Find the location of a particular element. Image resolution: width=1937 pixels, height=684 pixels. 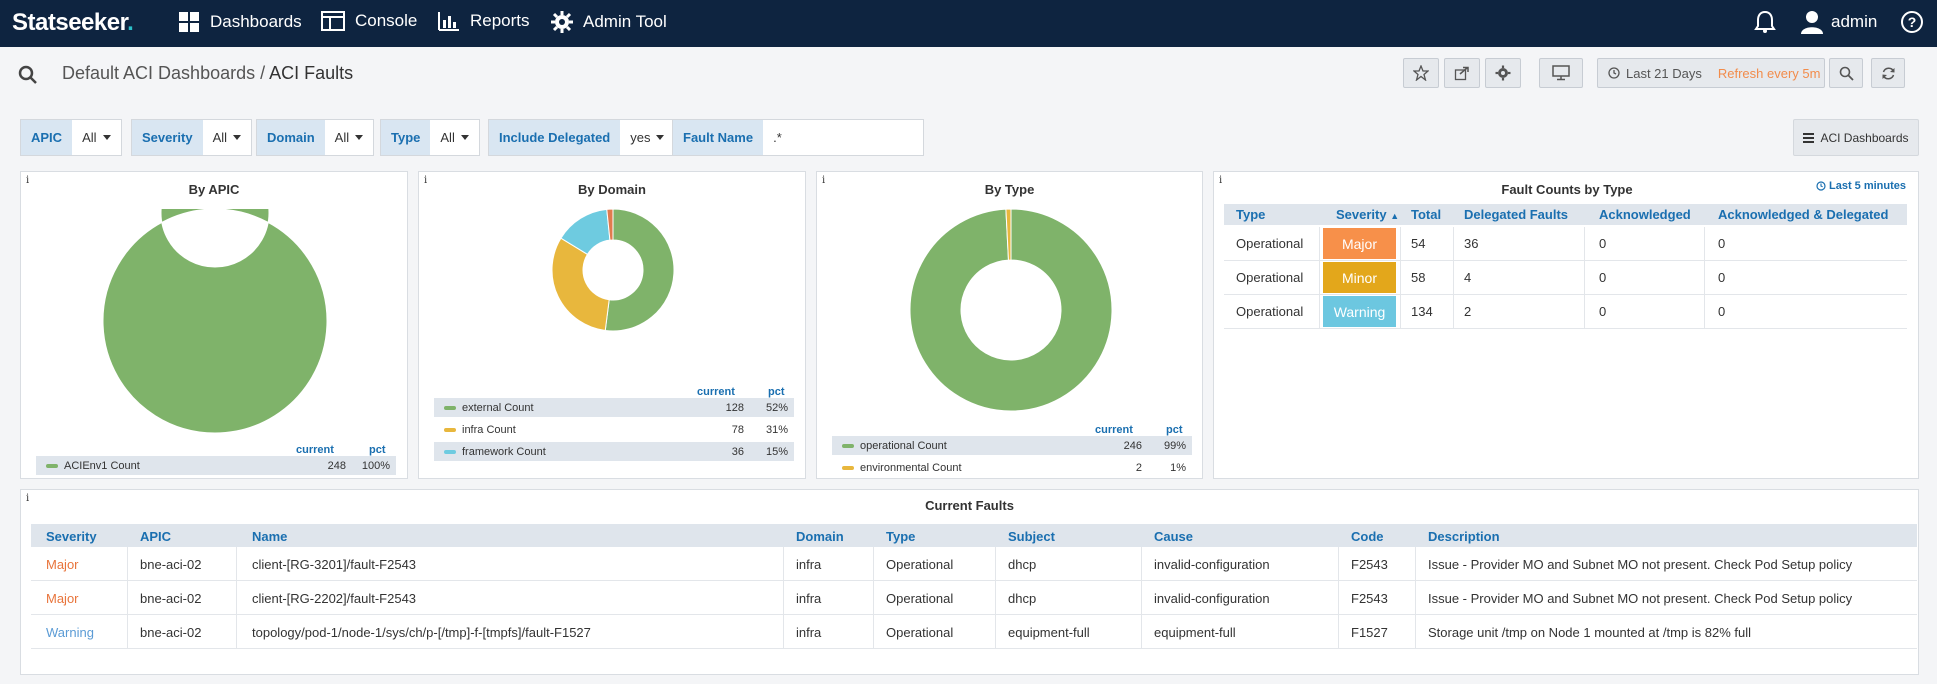

col-delegated-header: Delegated Faults is located at coordinates (1516, 214).